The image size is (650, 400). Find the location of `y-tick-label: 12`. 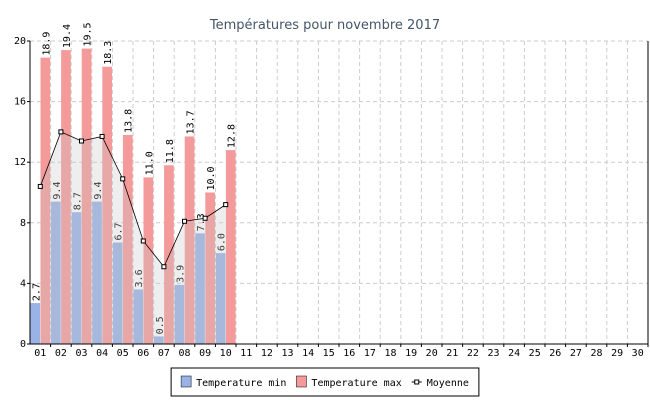

y-tick-label: 12 is located at coordinates (20, 162).